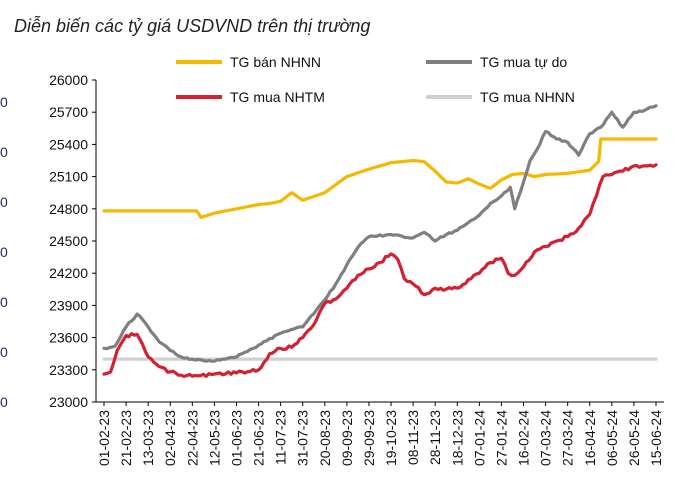 The image size is (689, 492). Describe the element at coordinates (391, 438) in the screenshot. I see `x-tick-label: 19-10-23` at that location.